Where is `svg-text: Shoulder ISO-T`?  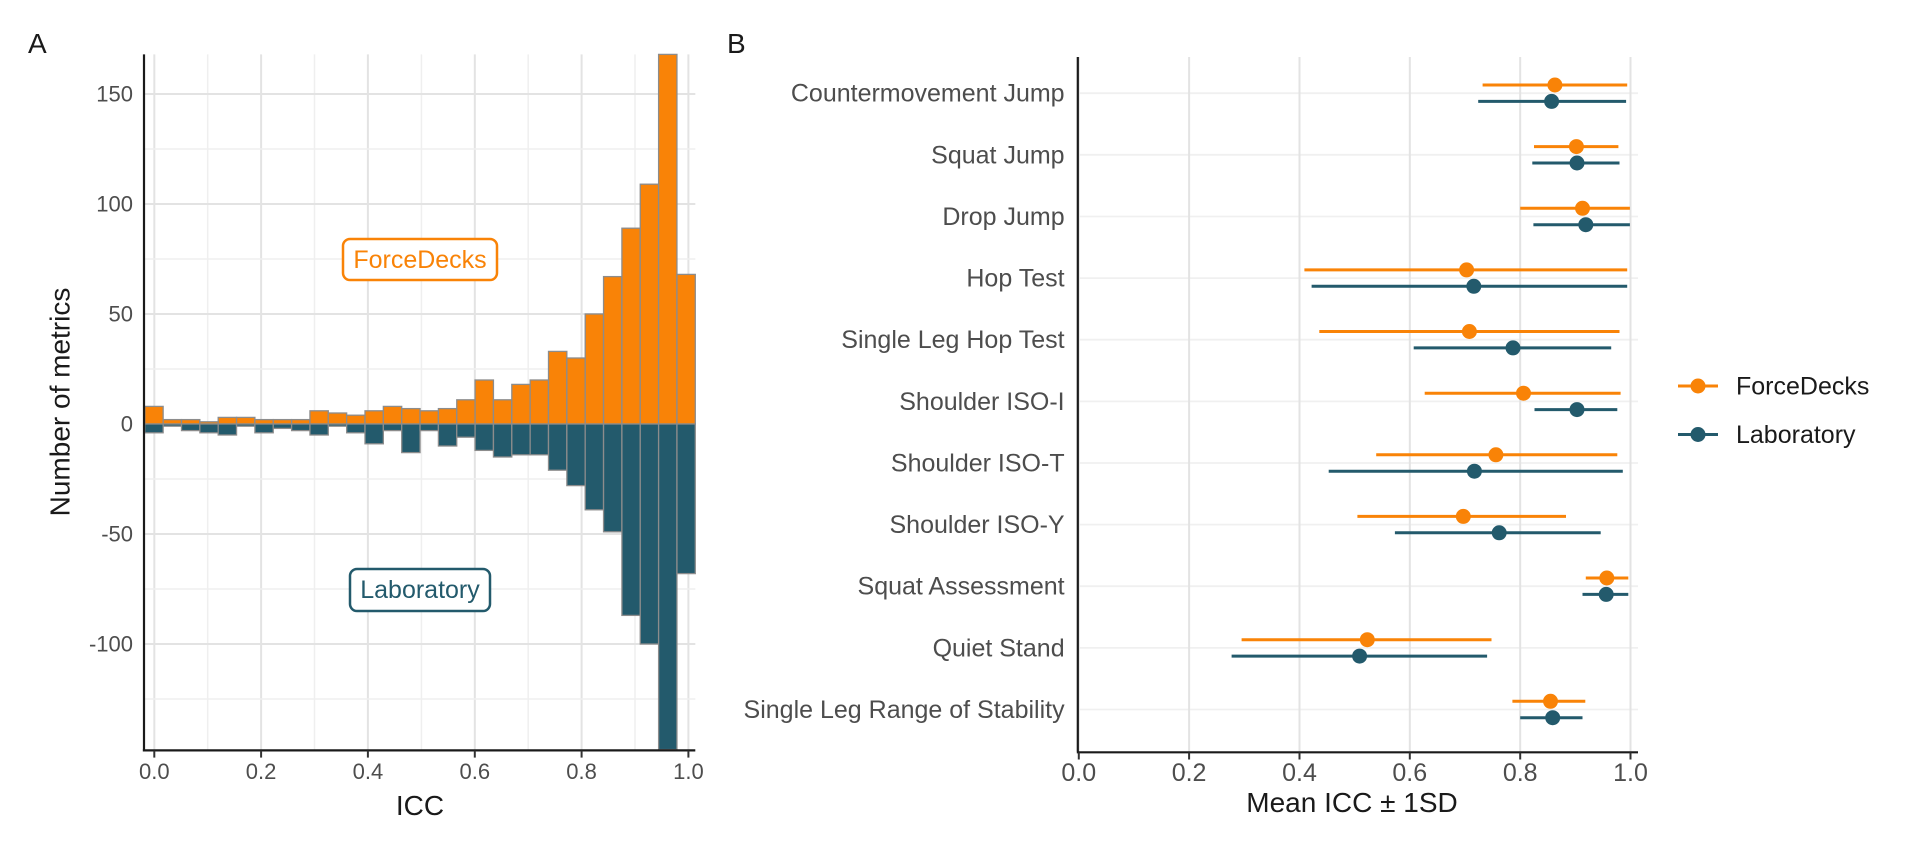 svg-text: Shoulder ISO-T is located at coordinates (978, 464).